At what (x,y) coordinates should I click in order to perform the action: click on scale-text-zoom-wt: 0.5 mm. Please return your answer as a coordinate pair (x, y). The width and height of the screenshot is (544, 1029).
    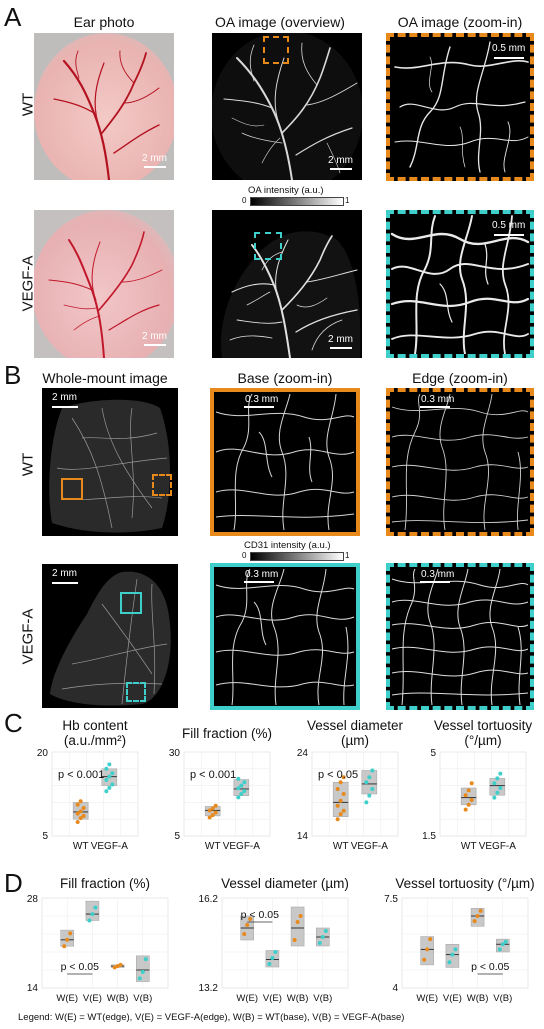
    Looking at the image, I should click on (509, 48).